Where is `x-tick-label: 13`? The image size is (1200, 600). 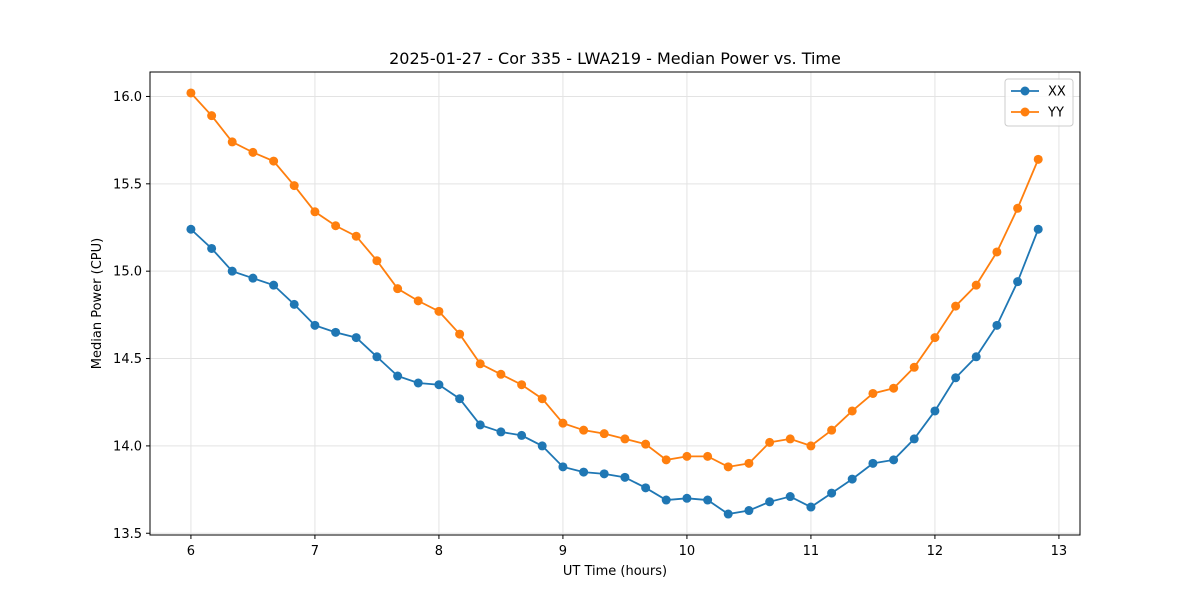
x-tick-label: 13 is located at coordinates (1059, 551).